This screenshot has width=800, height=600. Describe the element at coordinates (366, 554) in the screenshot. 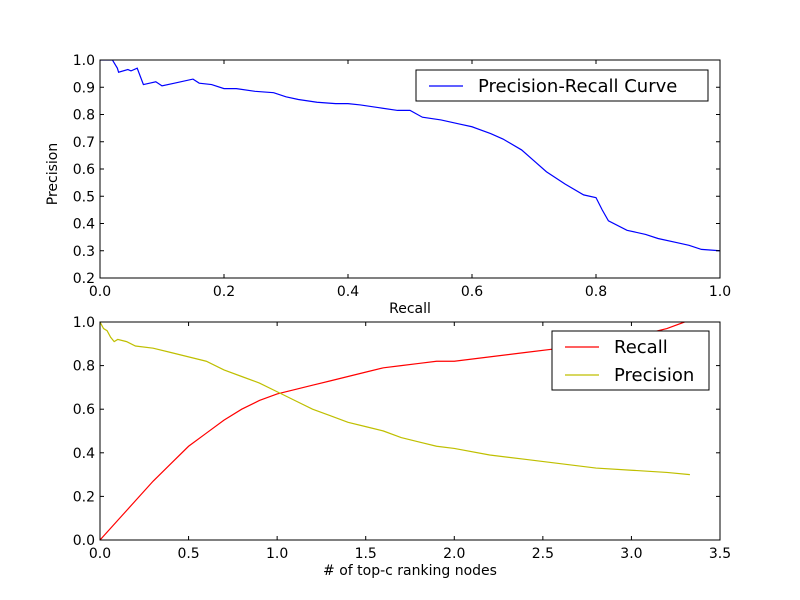

I see `x-tick-label: 1.5` at that location.